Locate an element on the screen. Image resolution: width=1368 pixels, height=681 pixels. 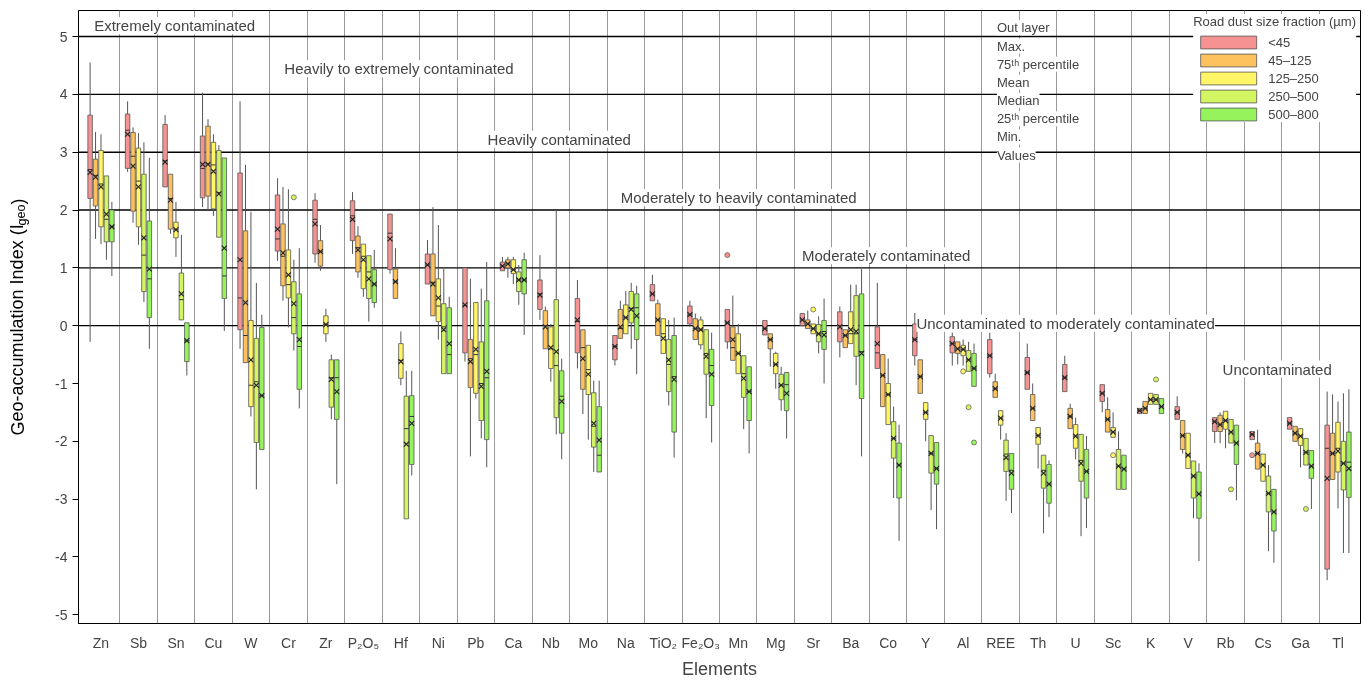
x-tick-label: Ca is located at coordinates (513, 642).